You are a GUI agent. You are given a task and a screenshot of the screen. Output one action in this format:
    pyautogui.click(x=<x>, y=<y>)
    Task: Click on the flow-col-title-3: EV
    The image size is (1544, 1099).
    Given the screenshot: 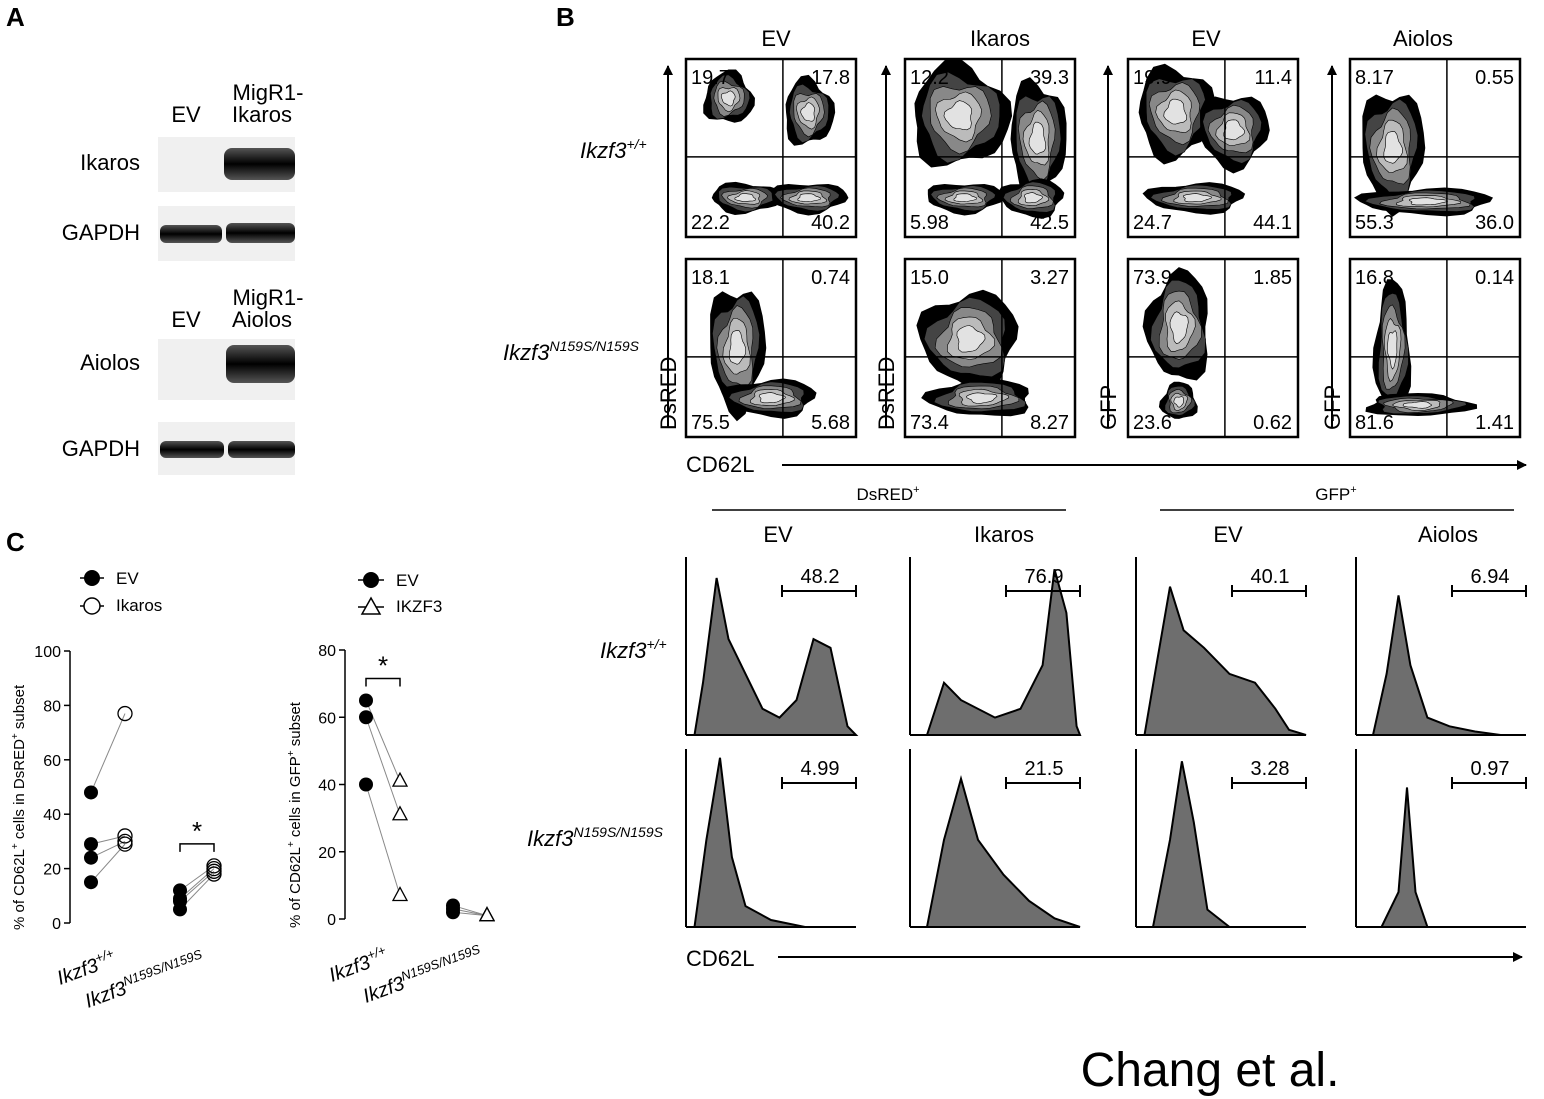 What is the action you would take?
    pyautogui.click(x=1206, y=38)
    